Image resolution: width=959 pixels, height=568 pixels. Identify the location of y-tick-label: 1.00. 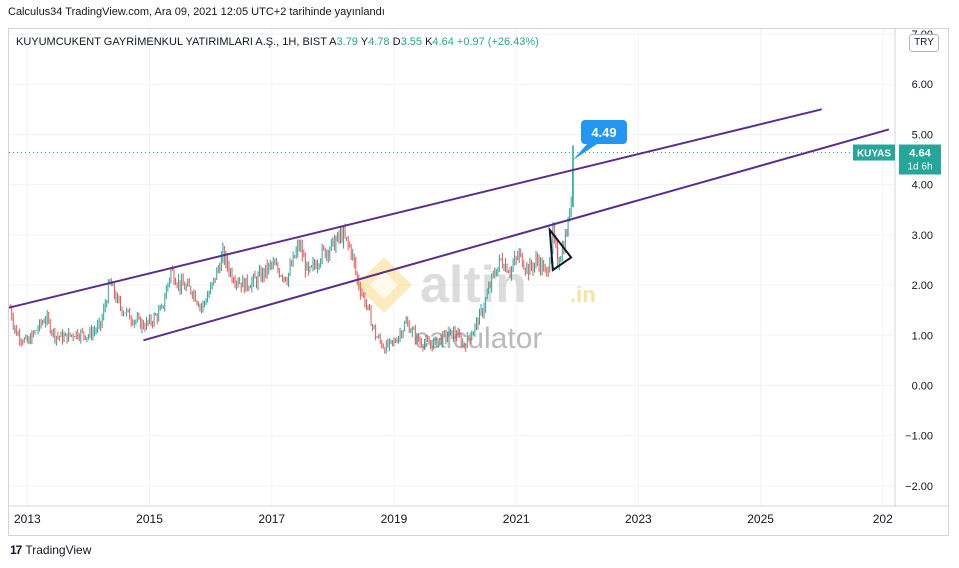
(922, 336).